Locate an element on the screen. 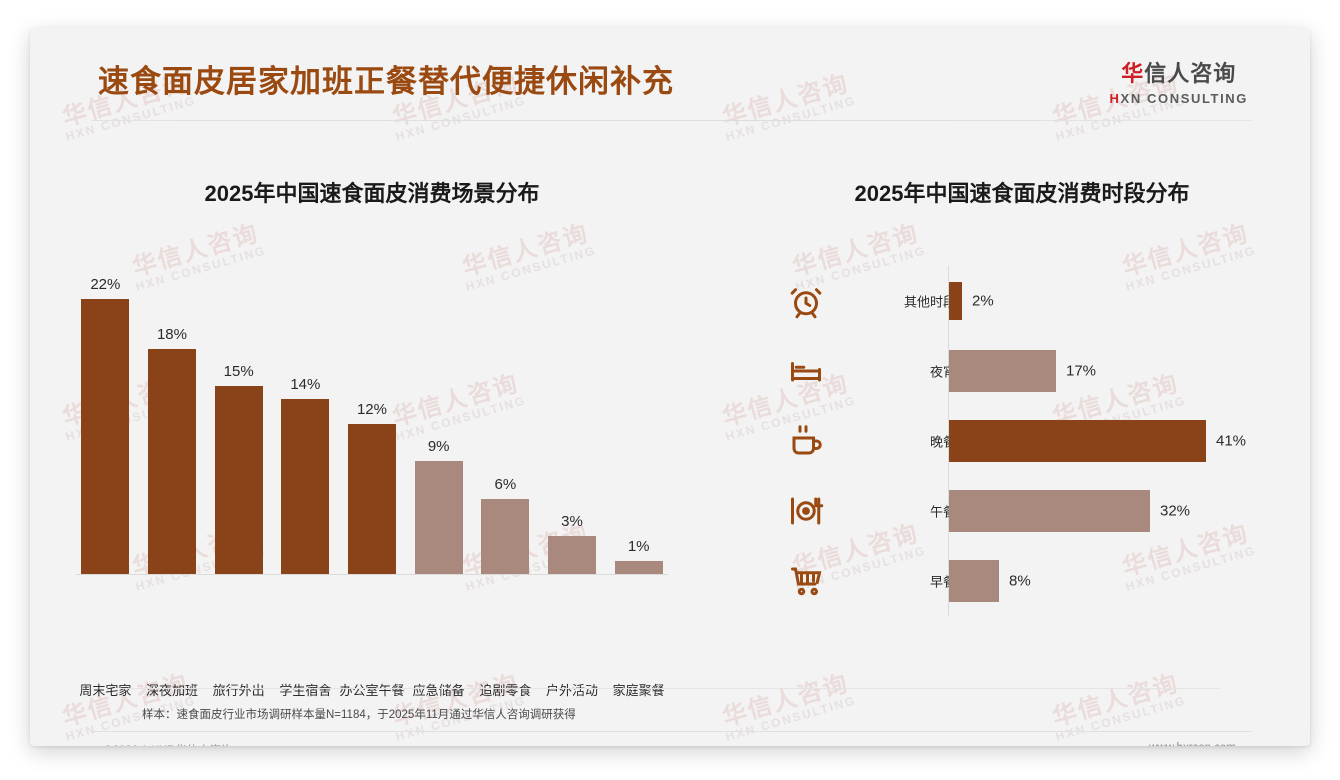 The width and height of the screenshot is (1340, 780). scenario-bar-group: 12% 办公室午餐 is located at coordinates (372, 486).